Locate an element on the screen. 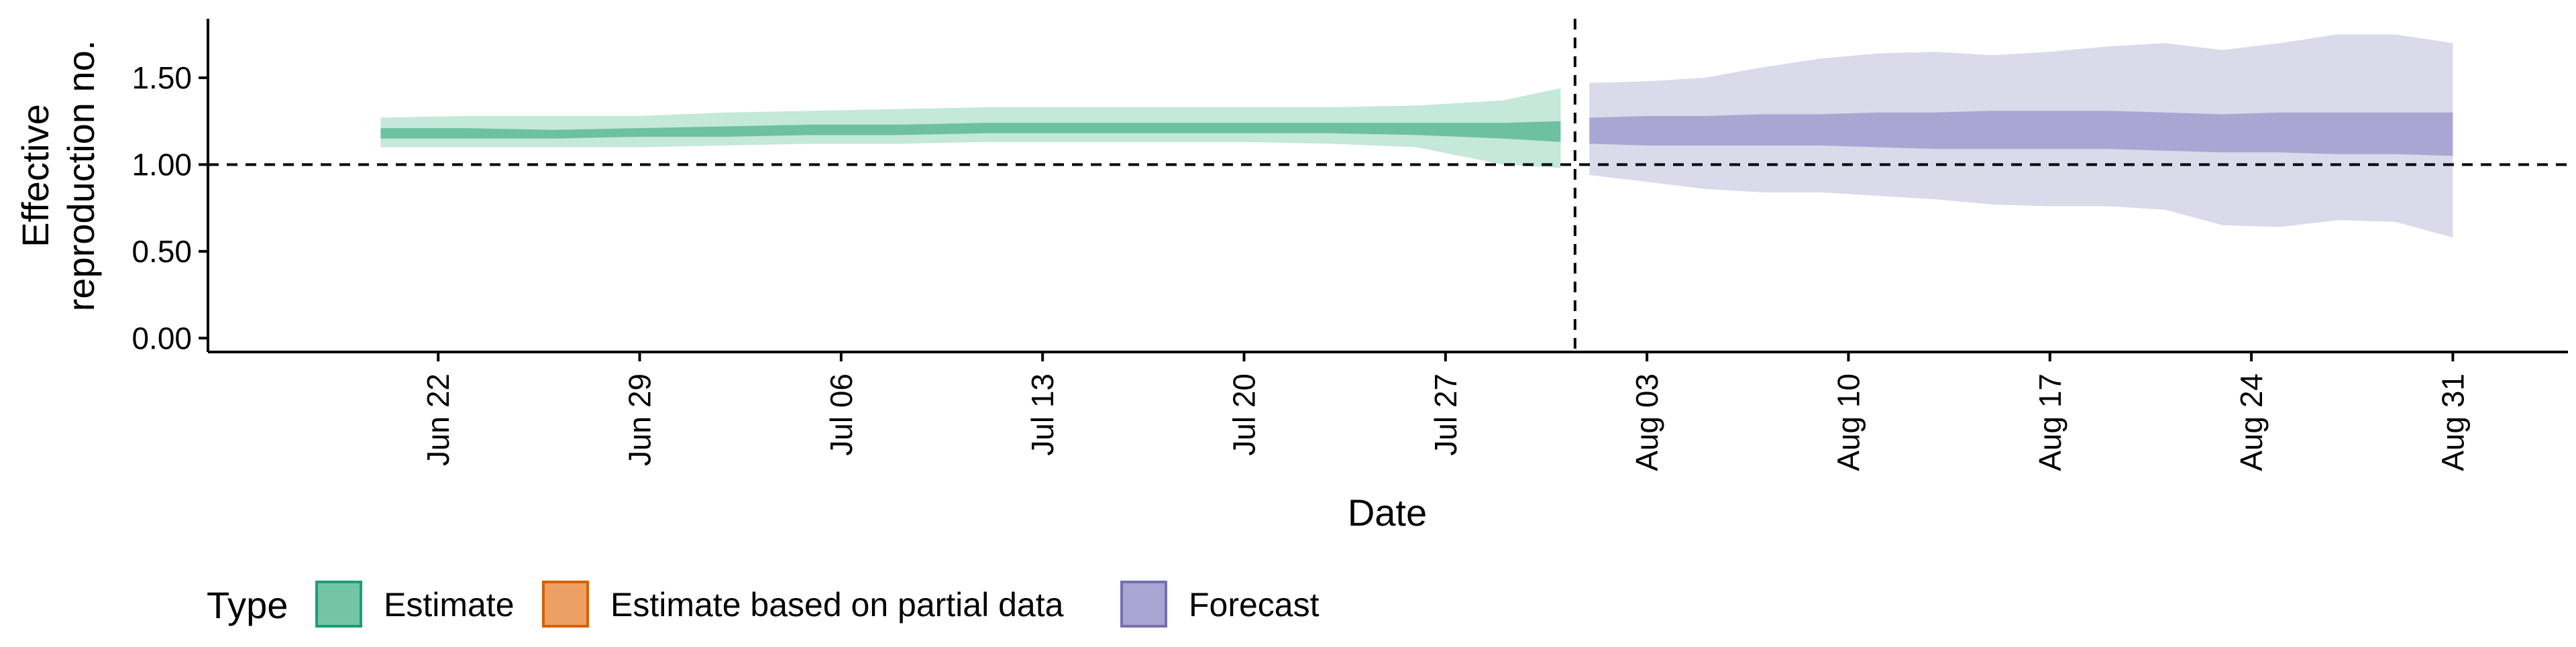 The width and height of the screenshot is (2576, 647). y-tick-label: 1.00 is located at coordinates (161, 164).